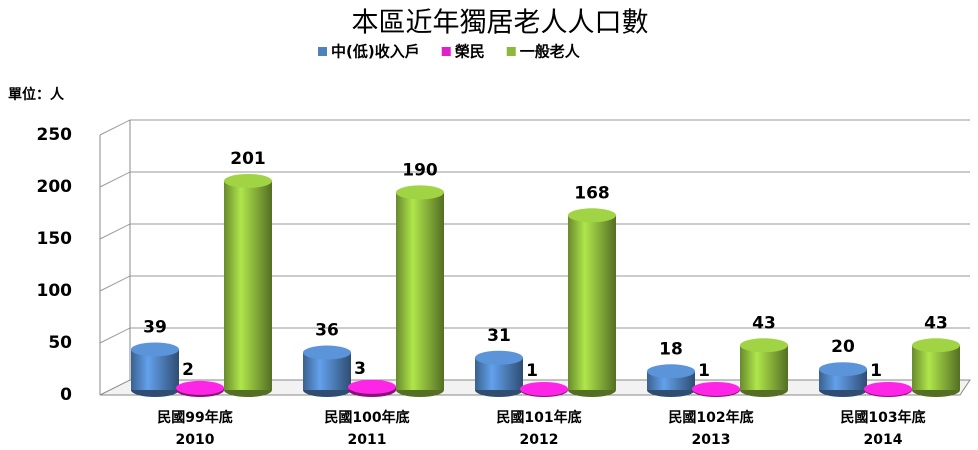 The height and width of the screenshot is (450, 978). What do you see at coordinates (499, 336) in the screenshot?
I see `data-label: 31` at bounding box center [499, 336].